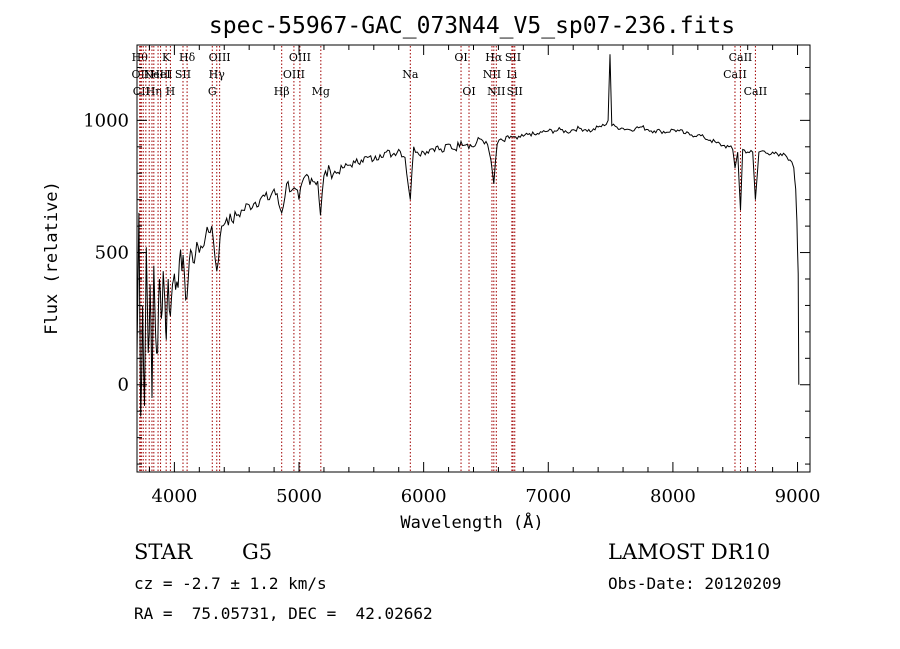  I want to click on y-tick-label: 1000, so click(106, 120).